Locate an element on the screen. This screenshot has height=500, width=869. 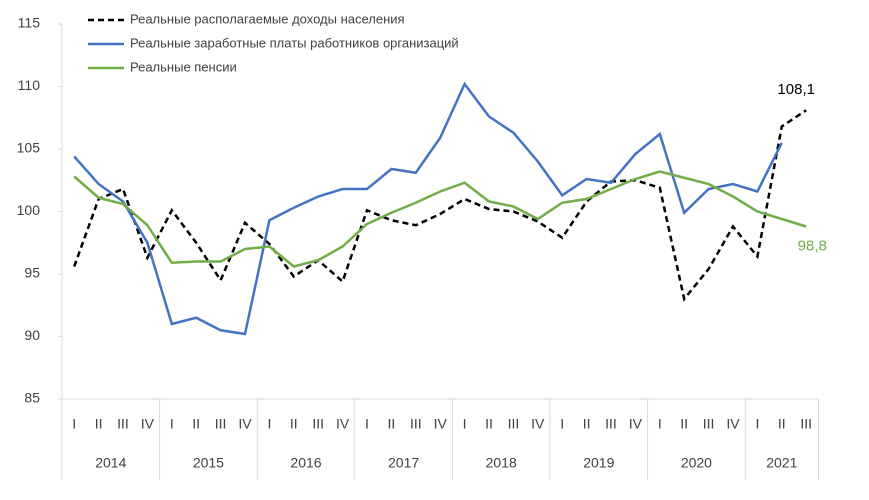
y-tick-label: 115 is located at coordinates (29, 23).